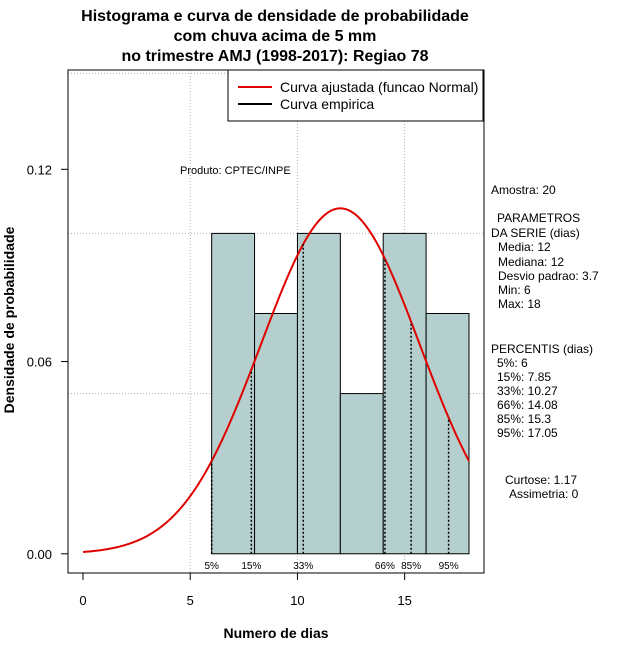 Image resolution: width=640 pixels, height=660 pixels. What do you see at coordinates (538, 218) in the screenshot?
I see `params-title-1: PARAMETROS` at bounding box center [538, 218].